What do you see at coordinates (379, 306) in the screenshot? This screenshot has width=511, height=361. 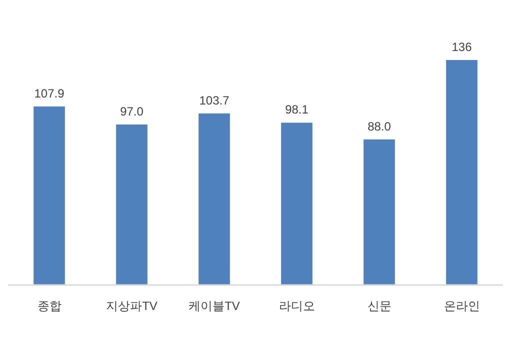 I see `x-tick-label: 신문` at bounding box center [379, 306].